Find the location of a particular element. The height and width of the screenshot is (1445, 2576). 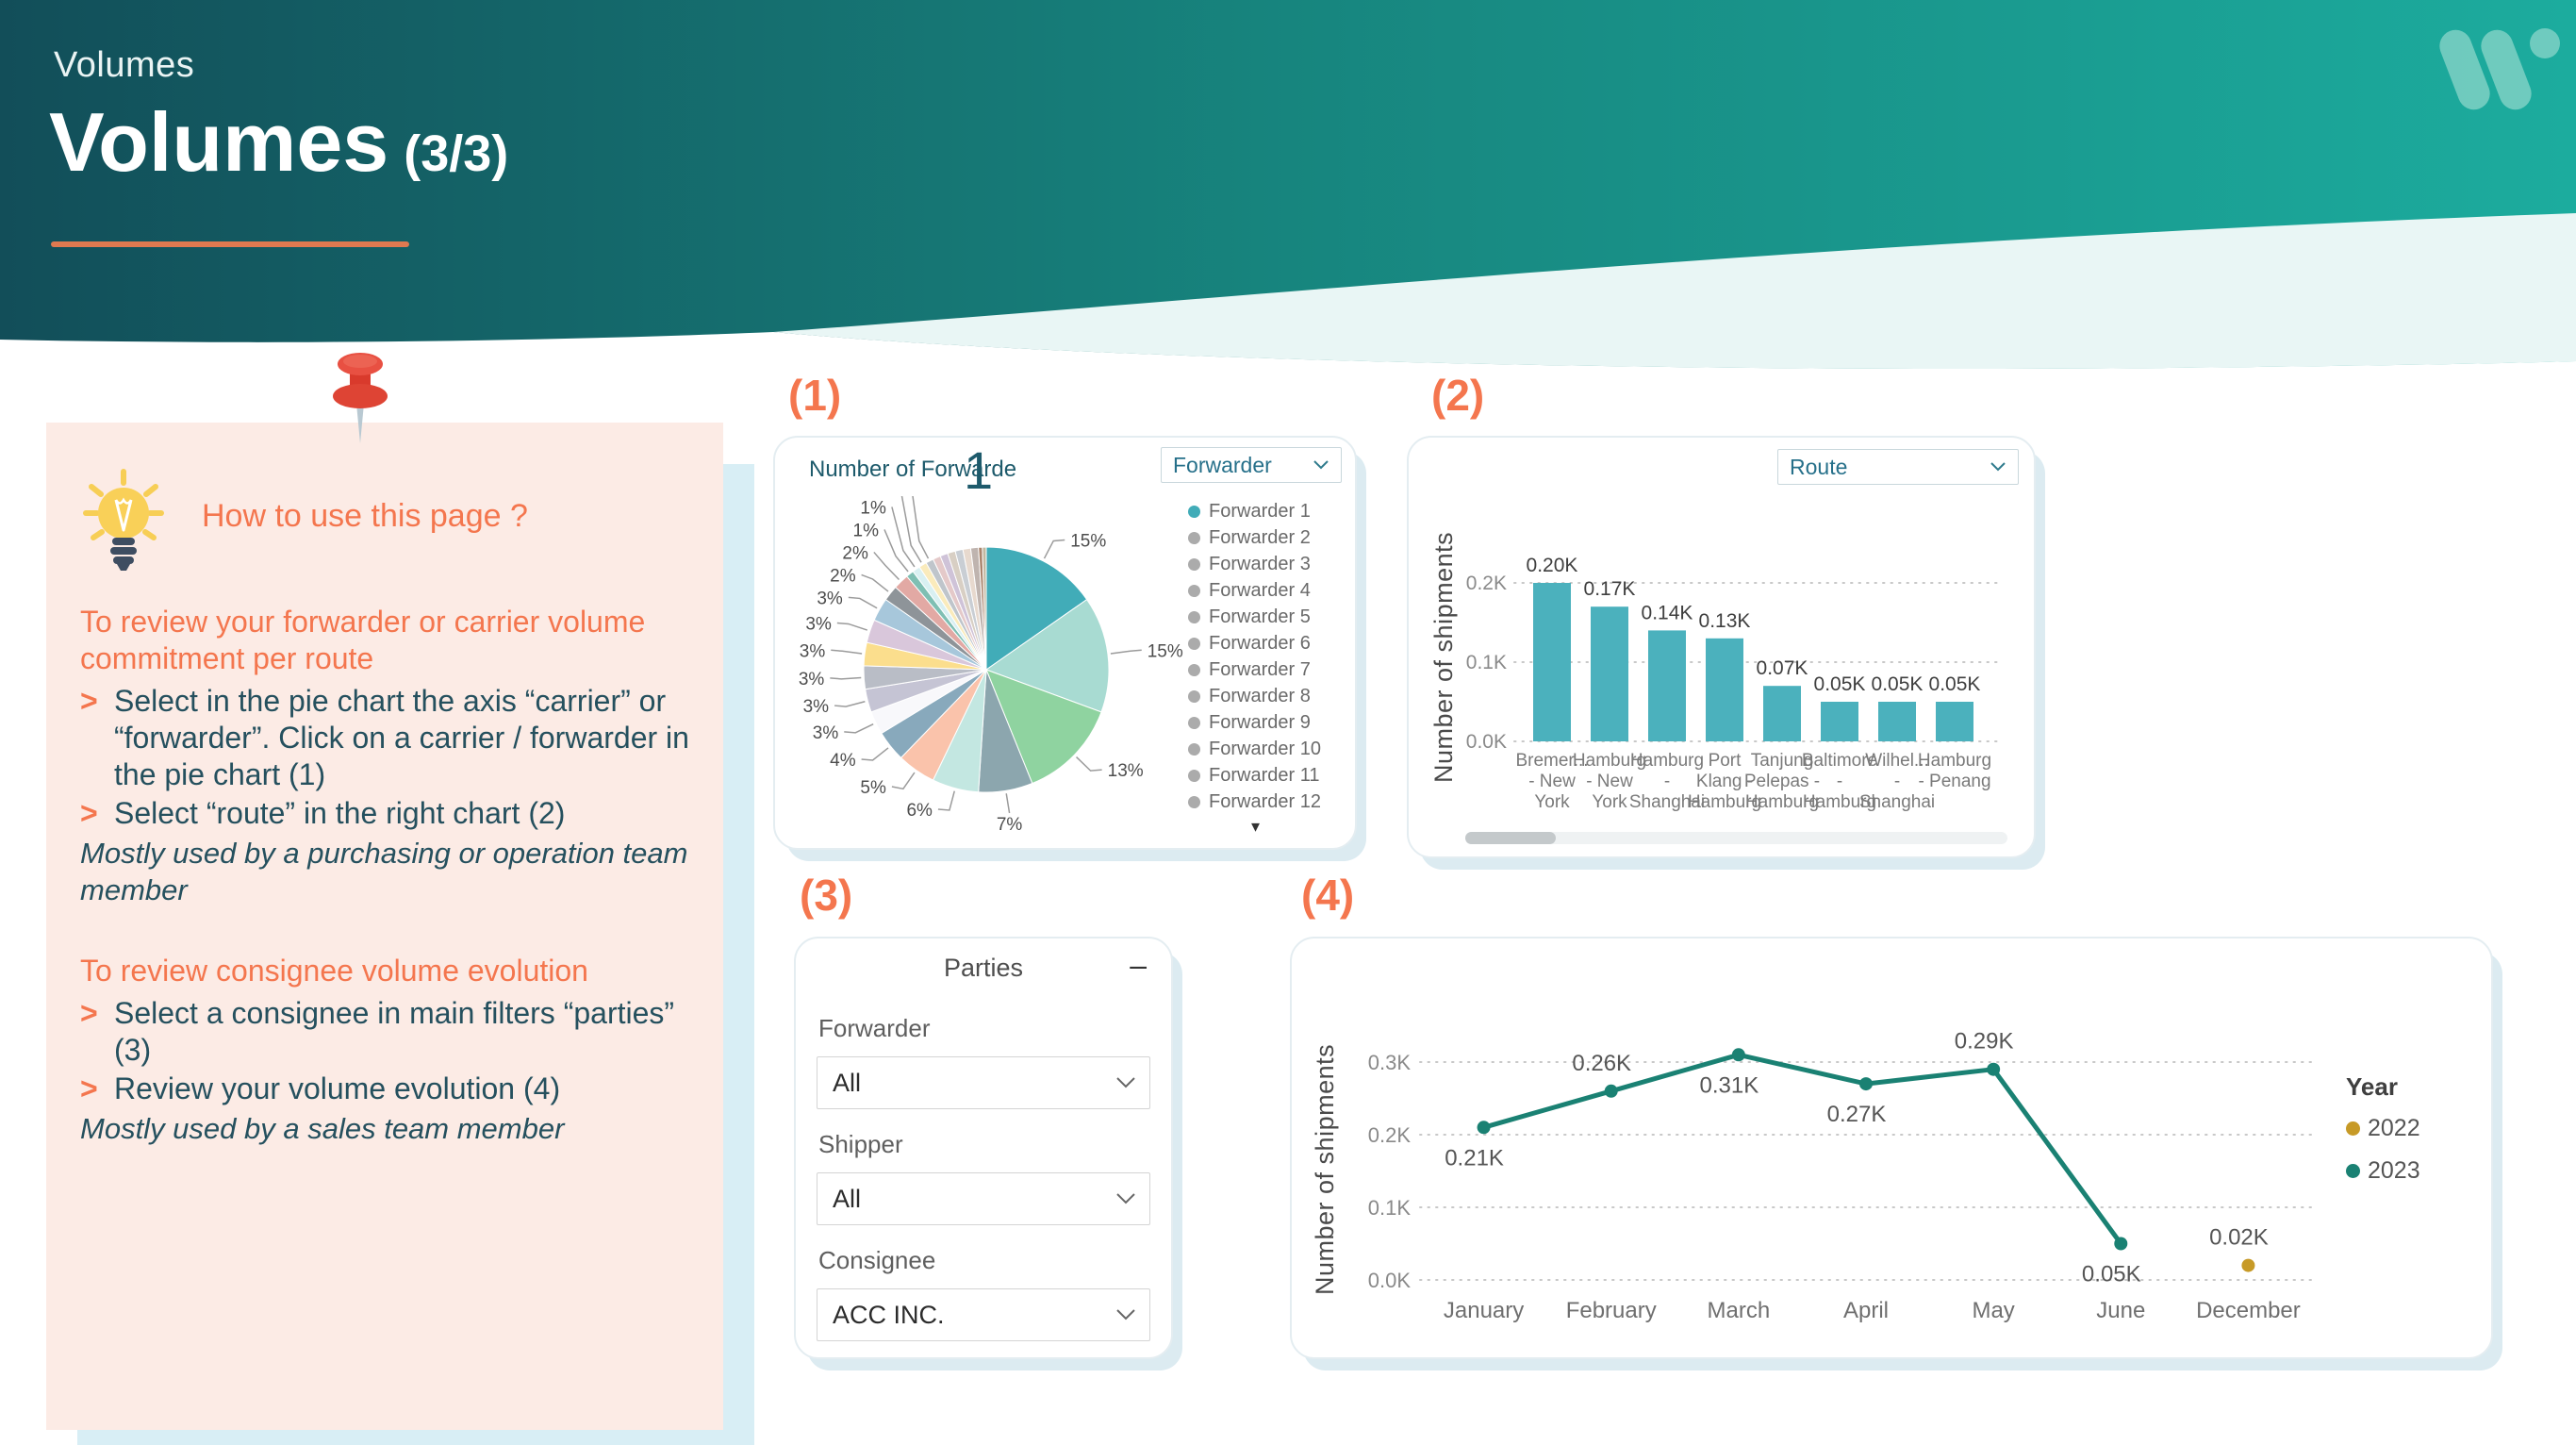

chart-scrollbar-thumb is located at coordinates (1510, 838).